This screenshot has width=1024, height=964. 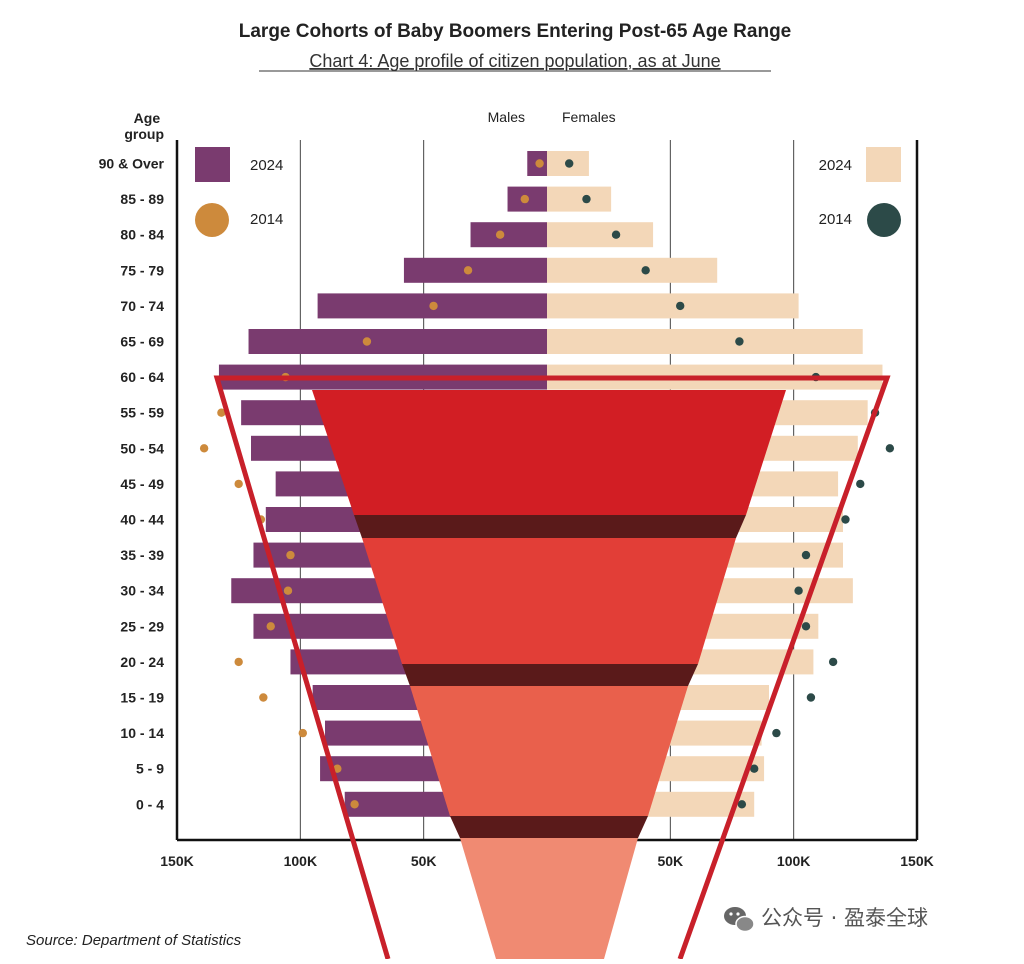 What do you see at coordinates (844, 918) in the screenshot?
I see `watermark-text: 公众号 · 盈泰全球` at bounding box center [844, 918].